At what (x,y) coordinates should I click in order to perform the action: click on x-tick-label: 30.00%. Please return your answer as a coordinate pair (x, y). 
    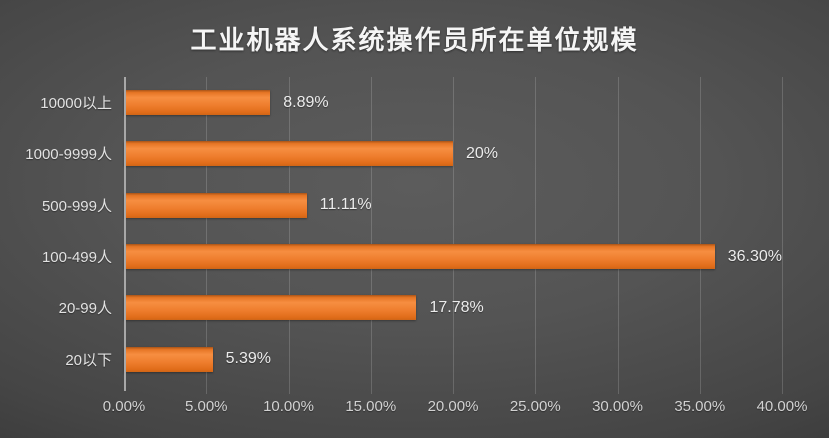
    Looking at the image, I should click on (617, 406).